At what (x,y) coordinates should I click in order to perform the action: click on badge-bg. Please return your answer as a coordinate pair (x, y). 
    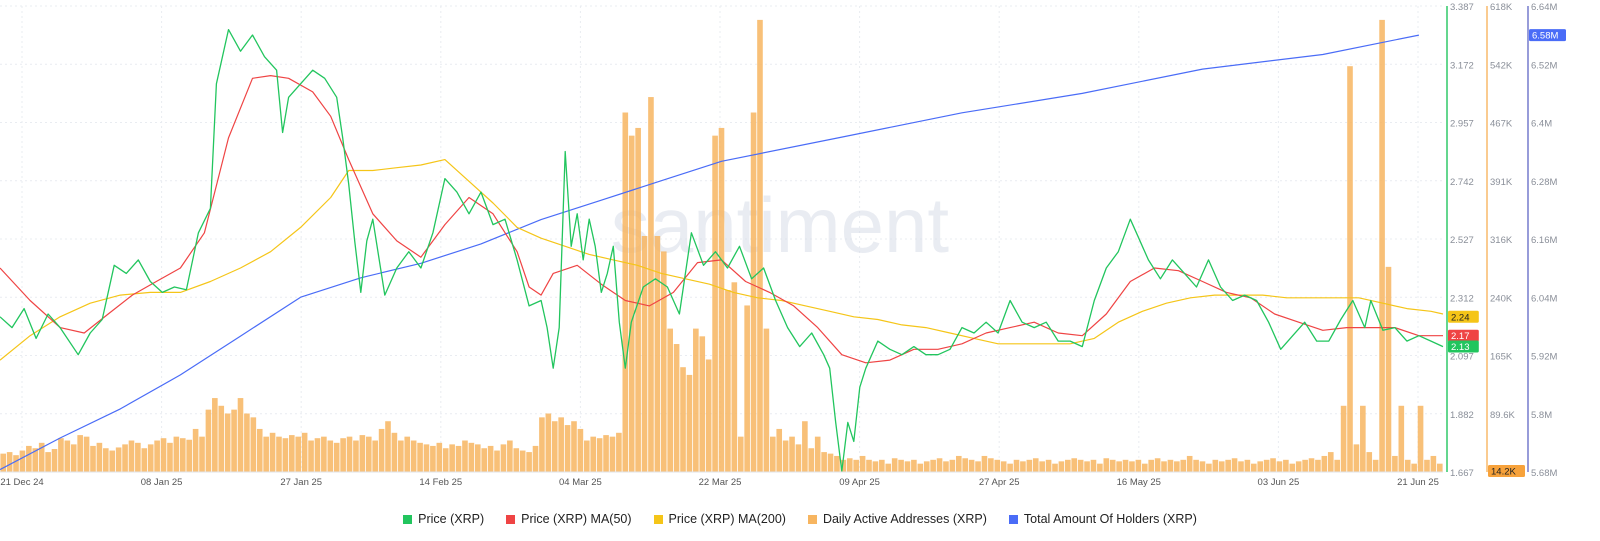
    Looking at the image, I should click on (1506, 471).